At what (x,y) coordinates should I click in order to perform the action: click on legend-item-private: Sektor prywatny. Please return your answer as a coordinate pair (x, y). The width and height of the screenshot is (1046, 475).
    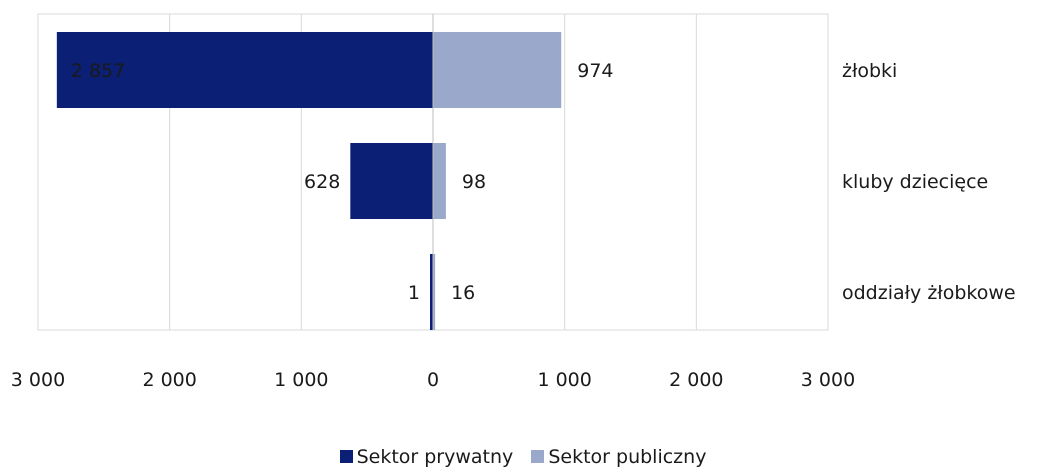
    Looking at the image, I should click on (426, 457).